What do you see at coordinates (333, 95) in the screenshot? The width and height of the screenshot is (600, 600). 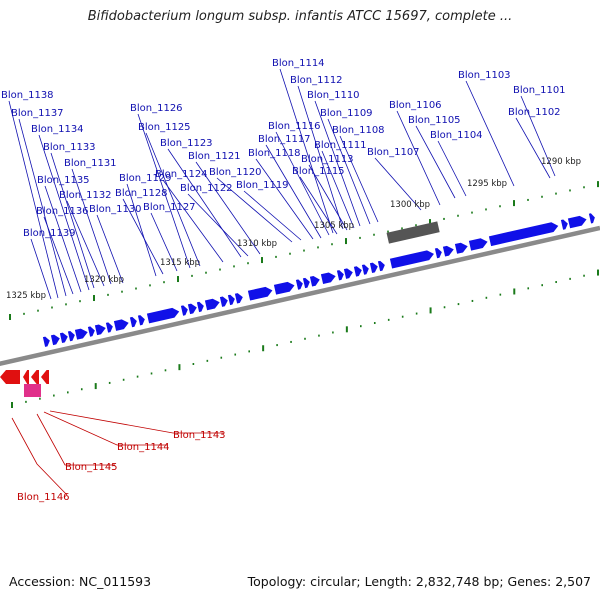 I see `forward-gene-label: Blon_1110` at bounding box center [333, 95].